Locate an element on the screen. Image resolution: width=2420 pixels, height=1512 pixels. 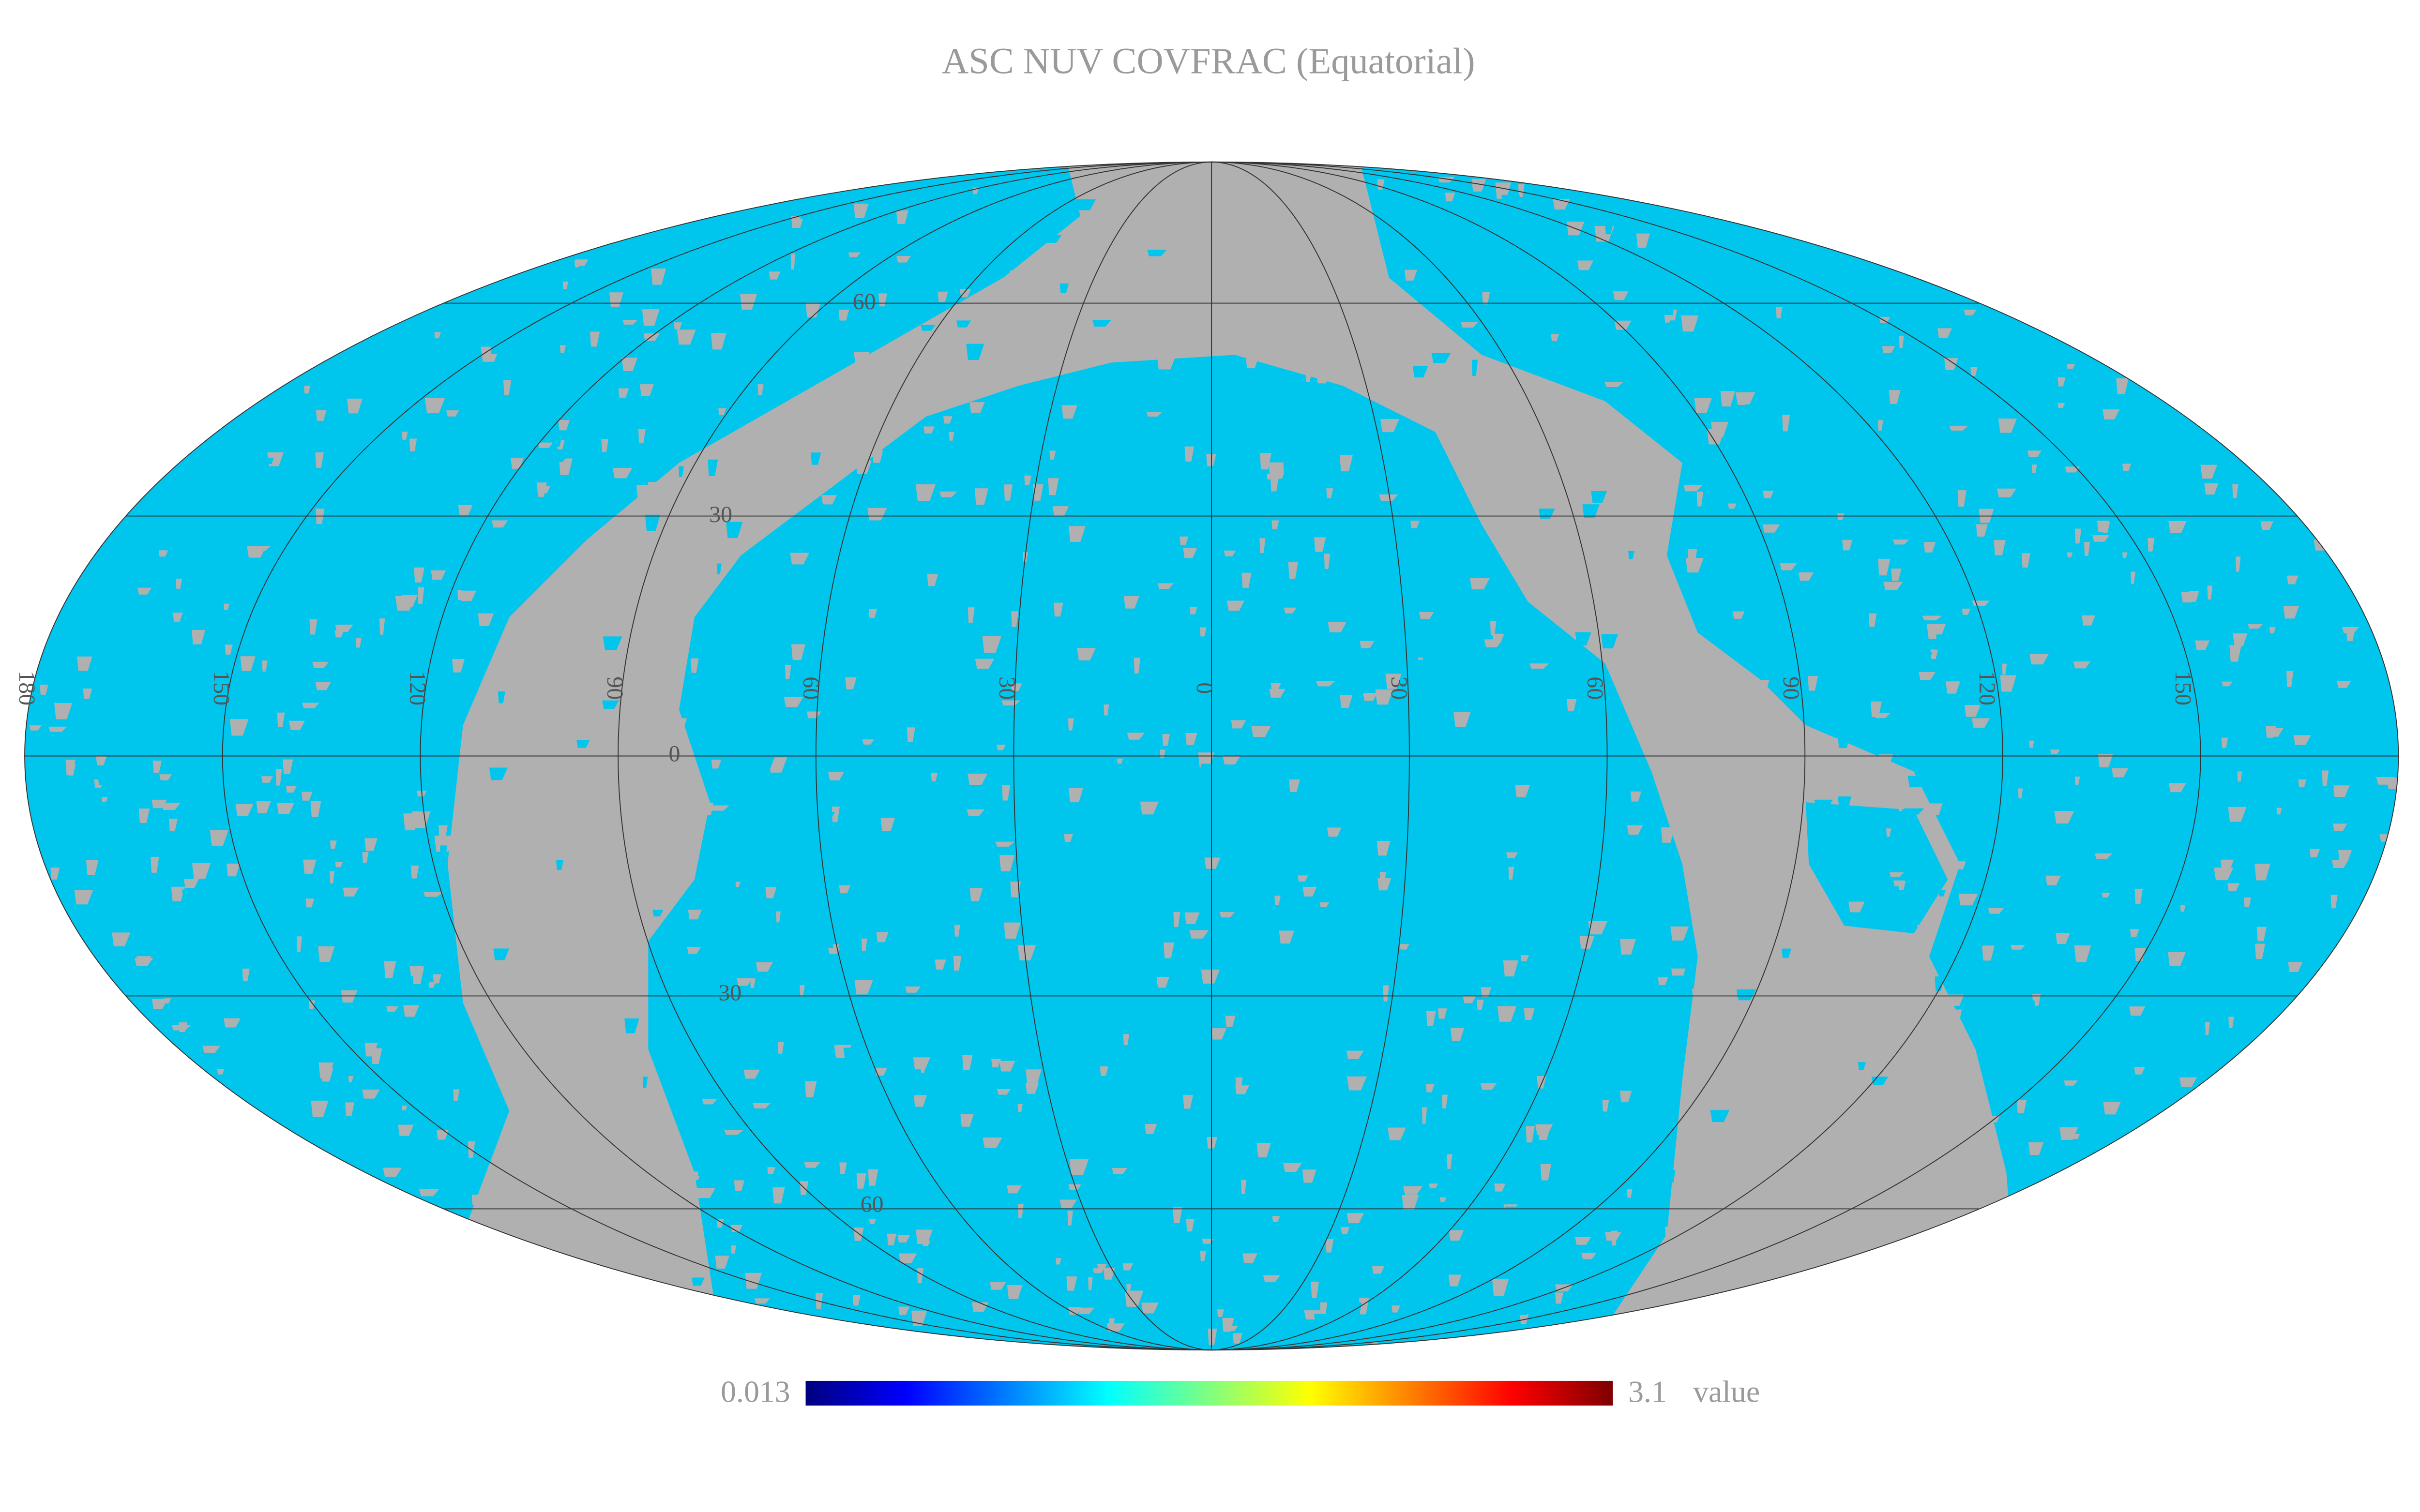
map-title: ASC NUV COVFRAC (Equatorial) is located at coordinates (1208, 61).